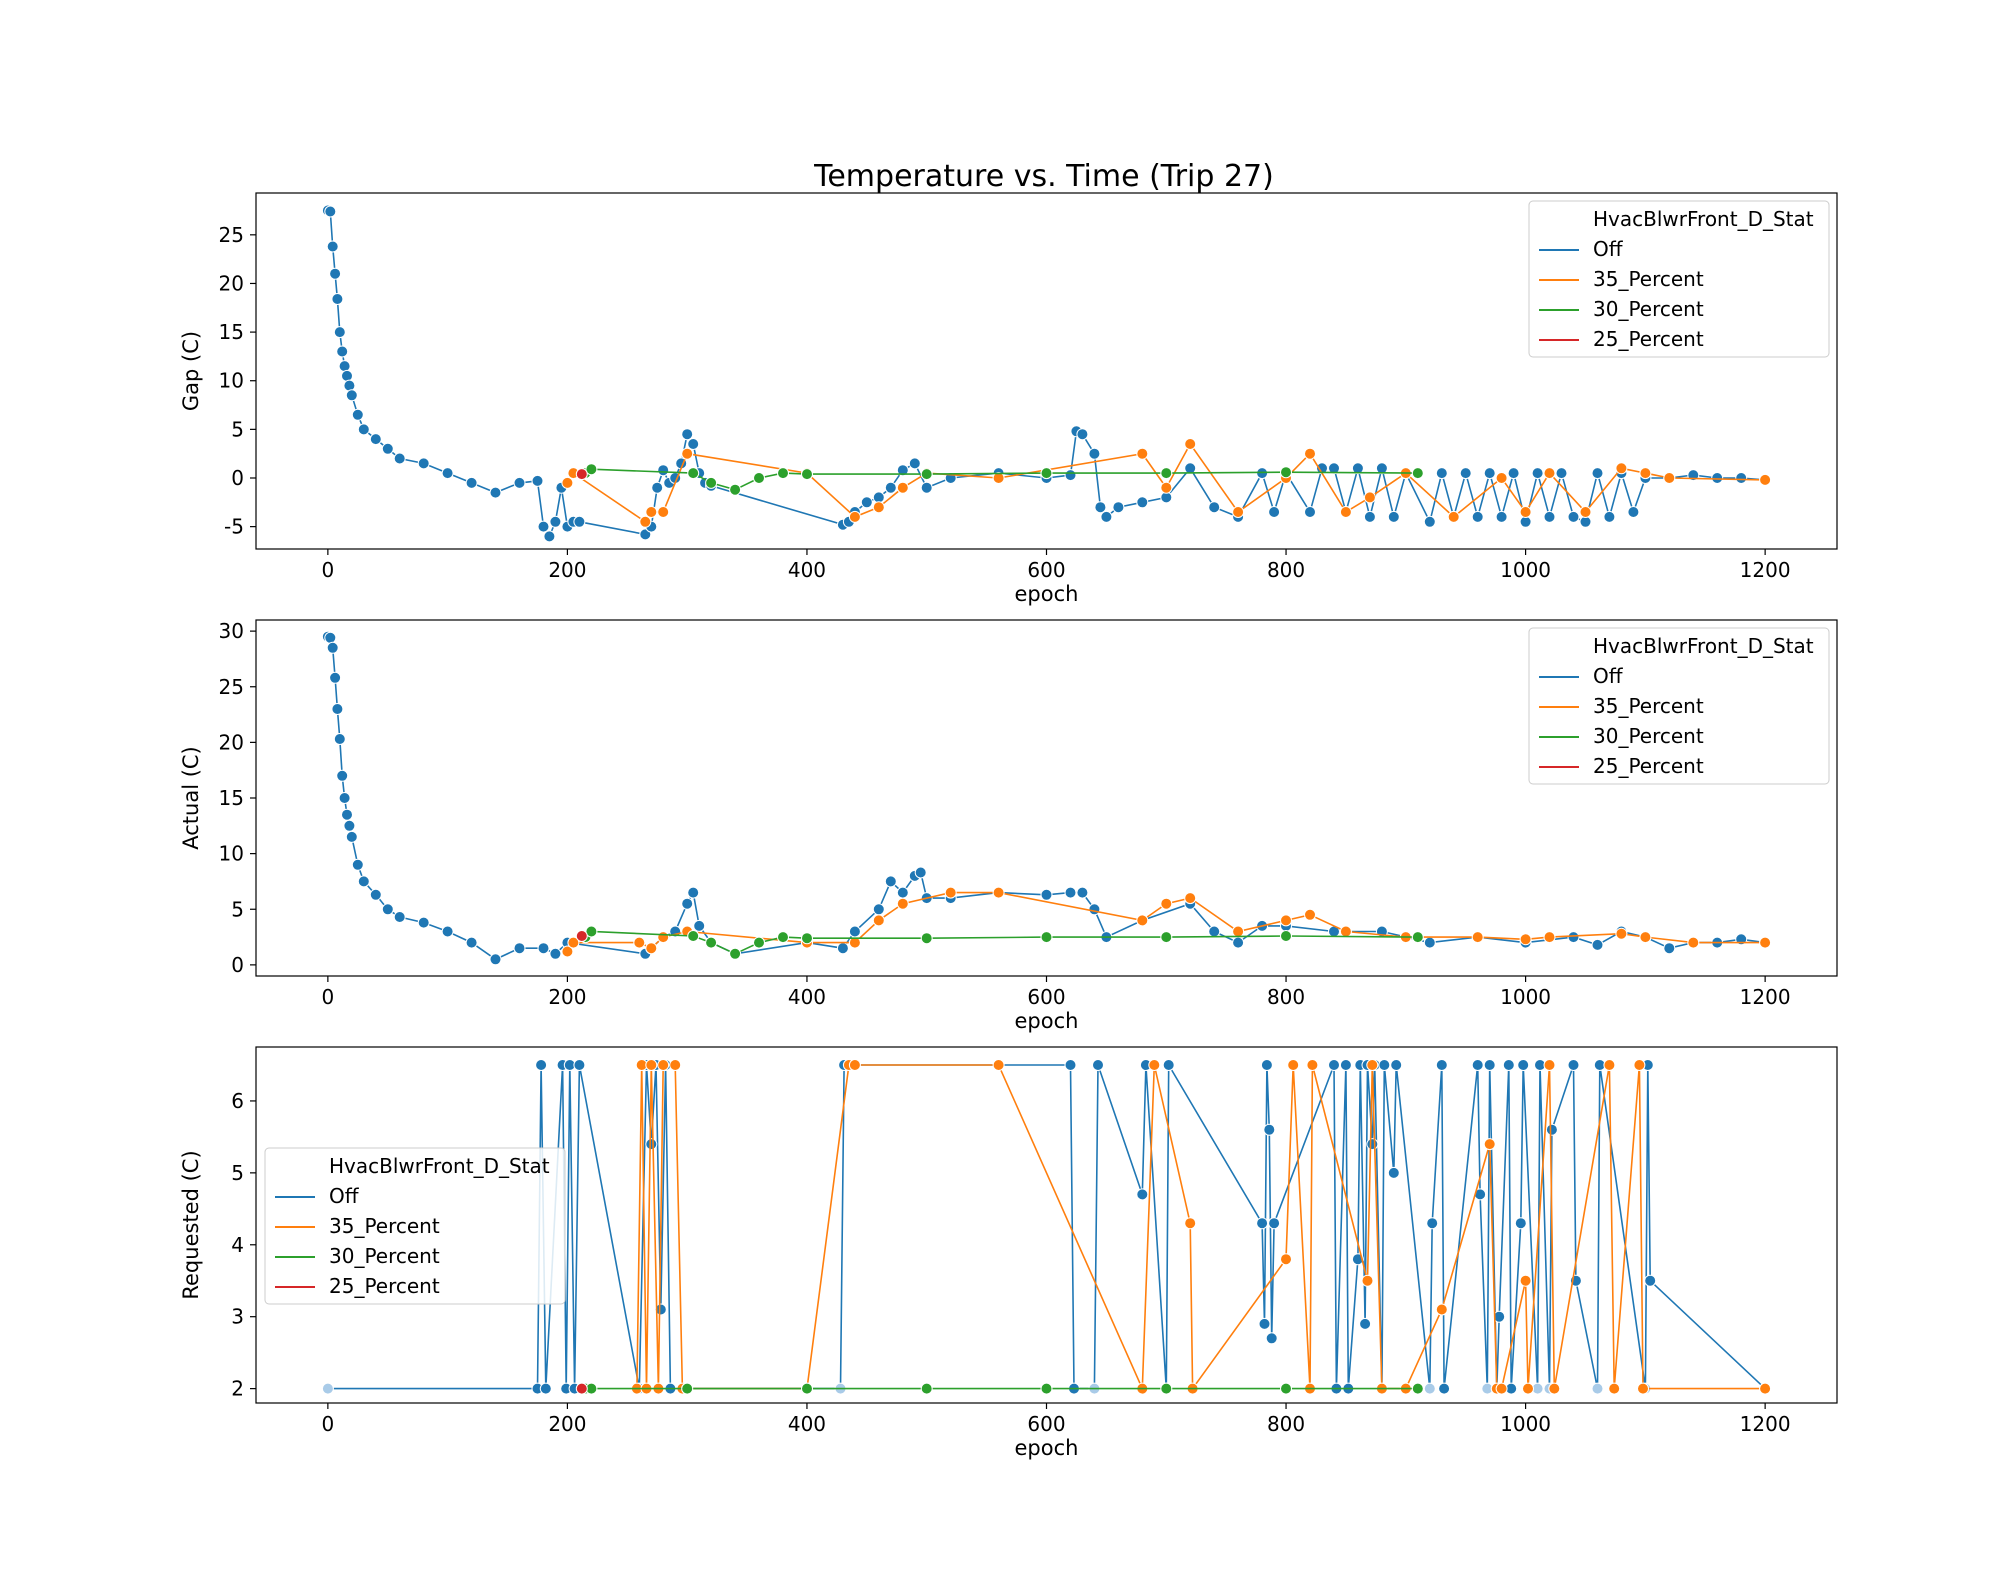  I want to click on y-axis-label: Requested (C), so click(191, 1224).